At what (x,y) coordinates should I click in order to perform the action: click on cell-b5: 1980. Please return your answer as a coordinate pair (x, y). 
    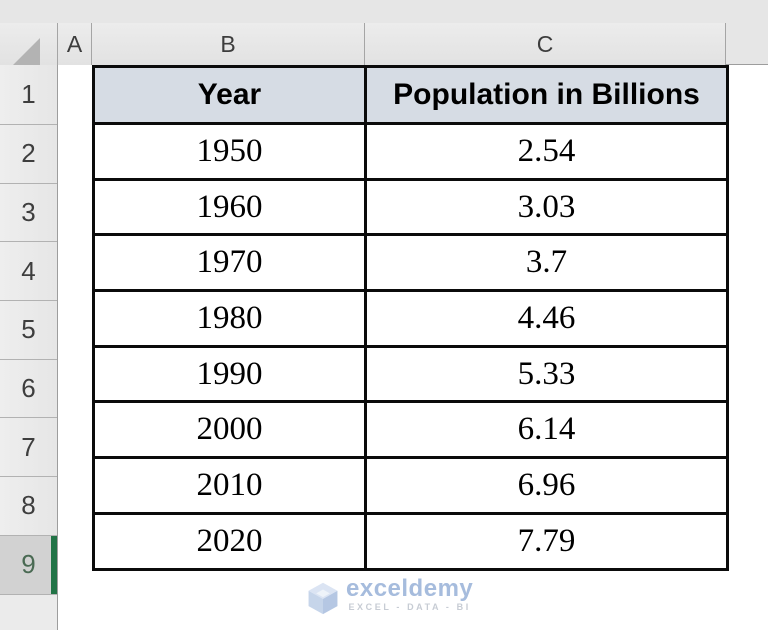
    Looking at the image, I should click on (229, 318).